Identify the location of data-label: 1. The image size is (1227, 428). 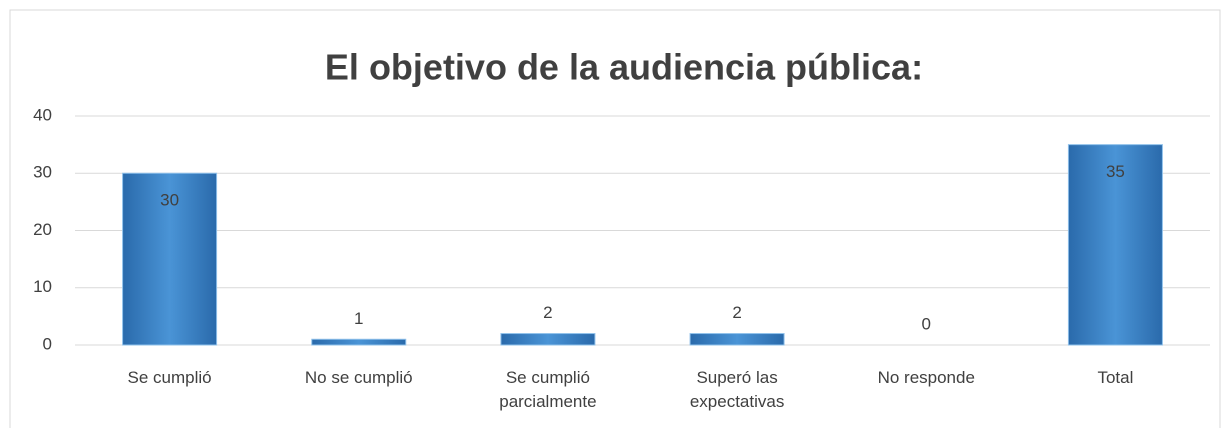
(358, 318).